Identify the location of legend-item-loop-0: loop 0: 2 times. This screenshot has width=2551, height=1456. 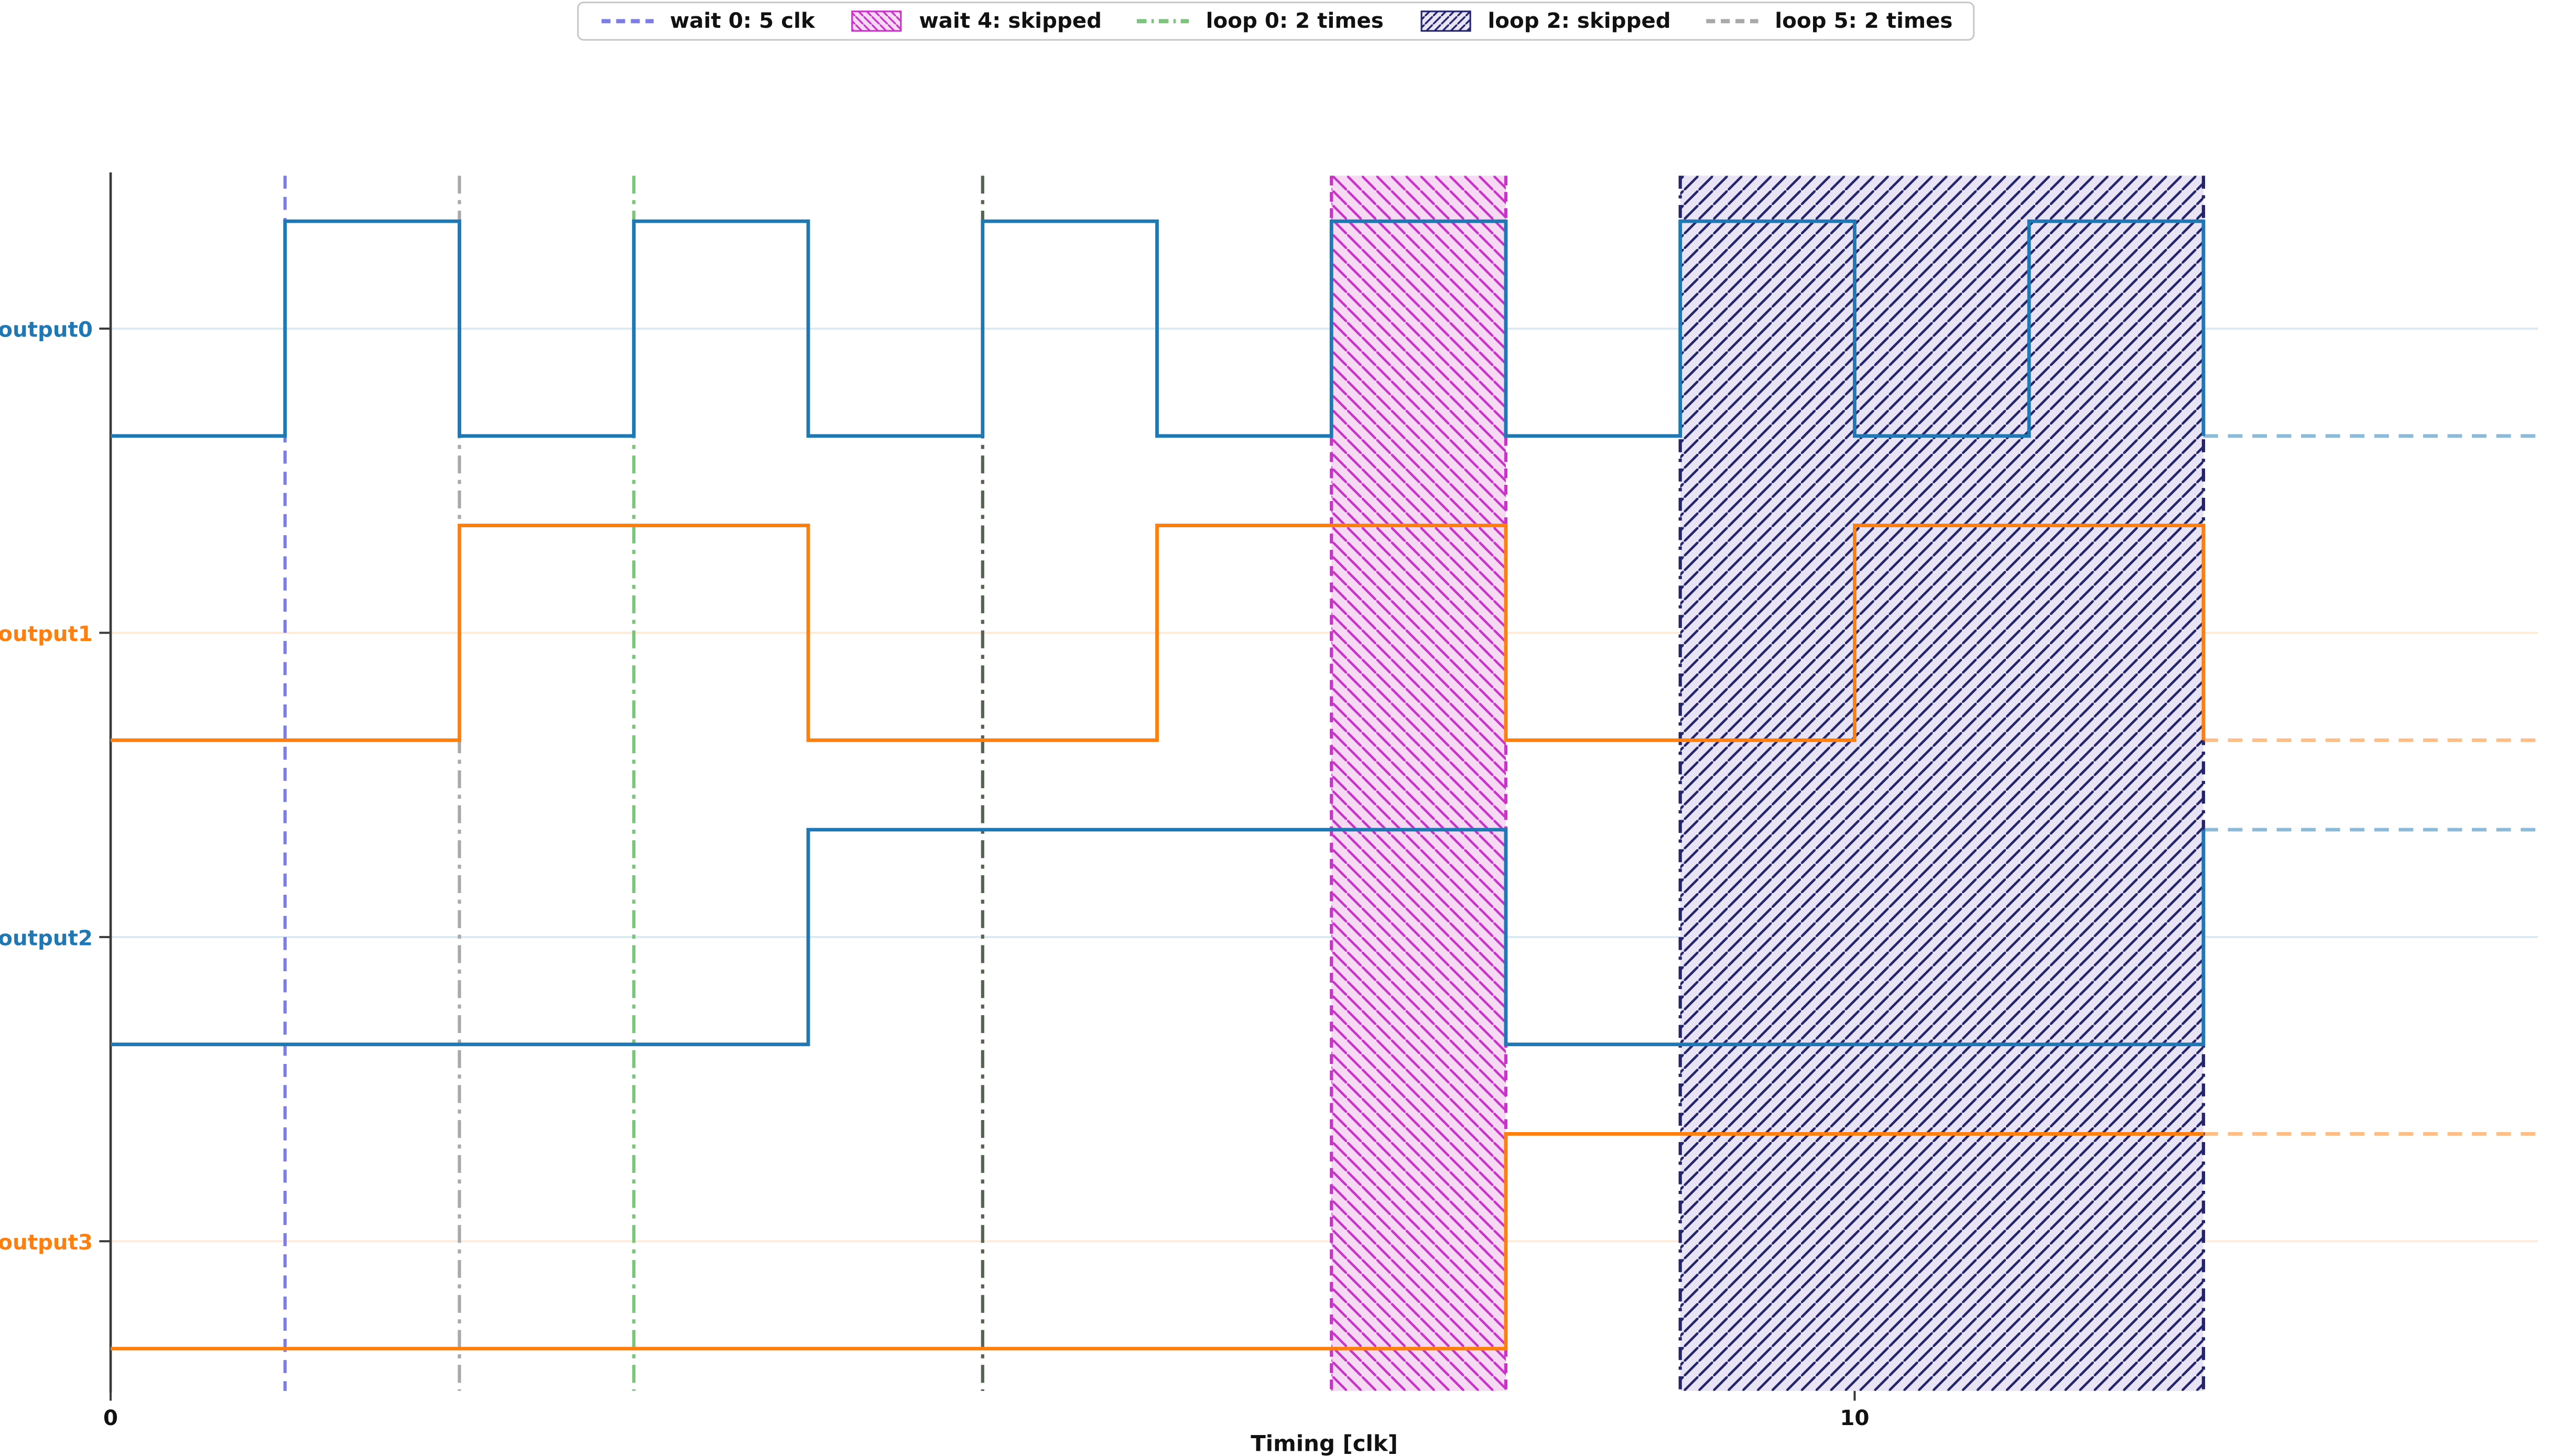
(1259, 22).